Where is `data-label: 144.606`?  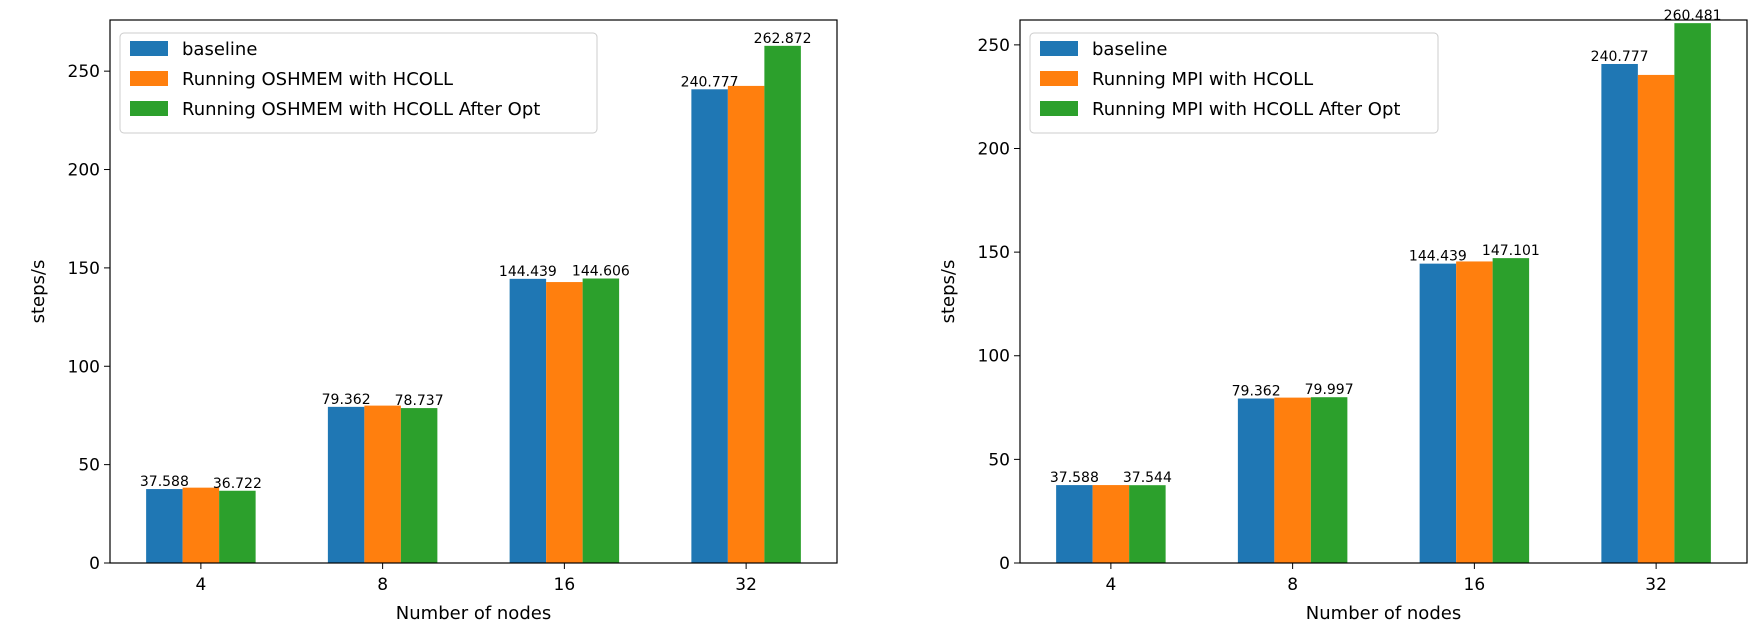 data-label: 144.606 is located at coordinates (601, 272).